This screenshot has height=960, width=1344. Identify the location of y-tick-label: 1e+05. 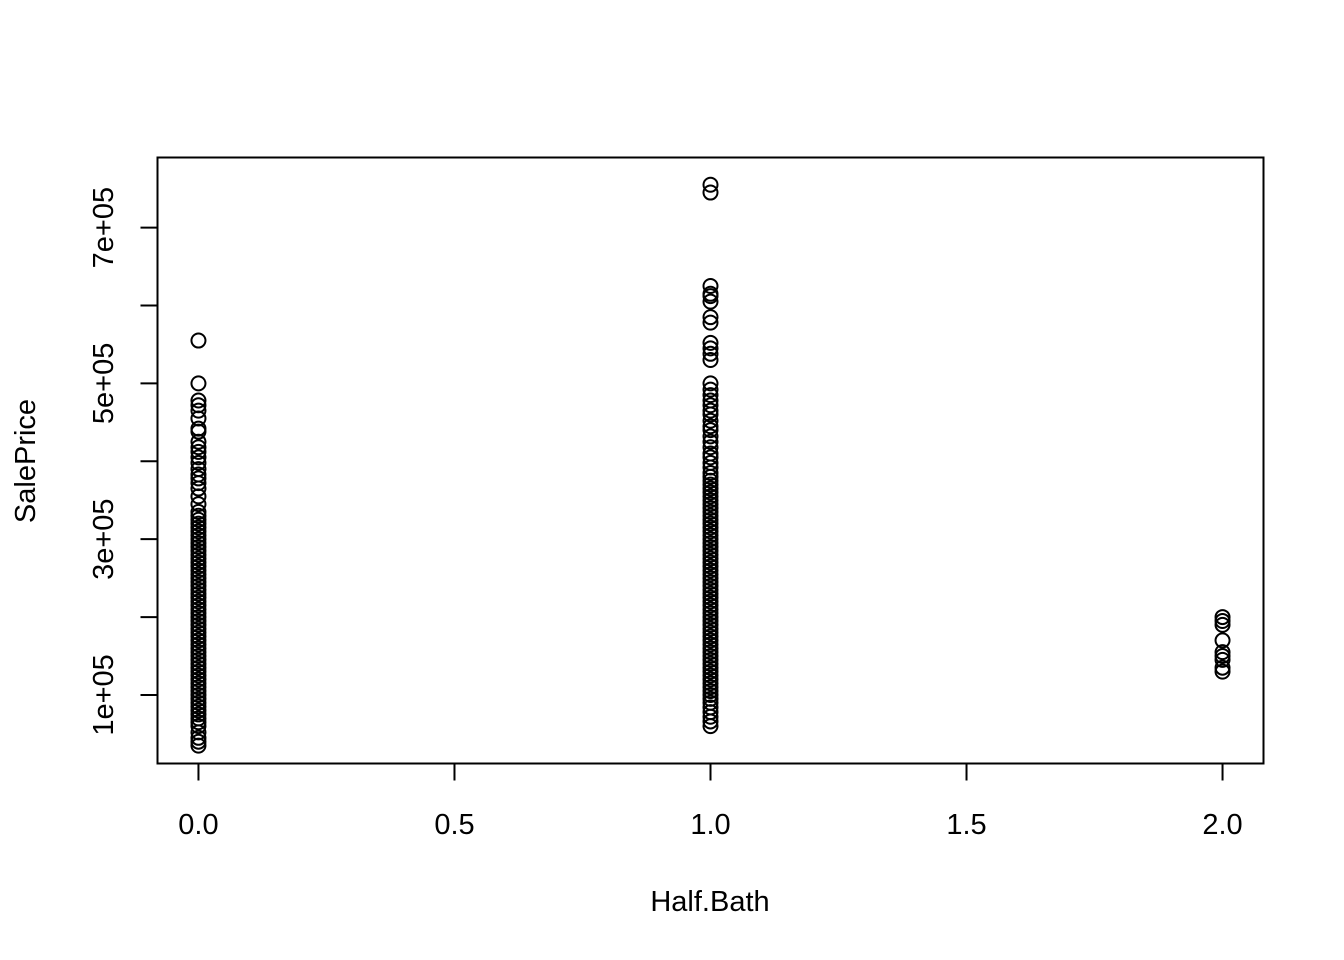
(104, 694).